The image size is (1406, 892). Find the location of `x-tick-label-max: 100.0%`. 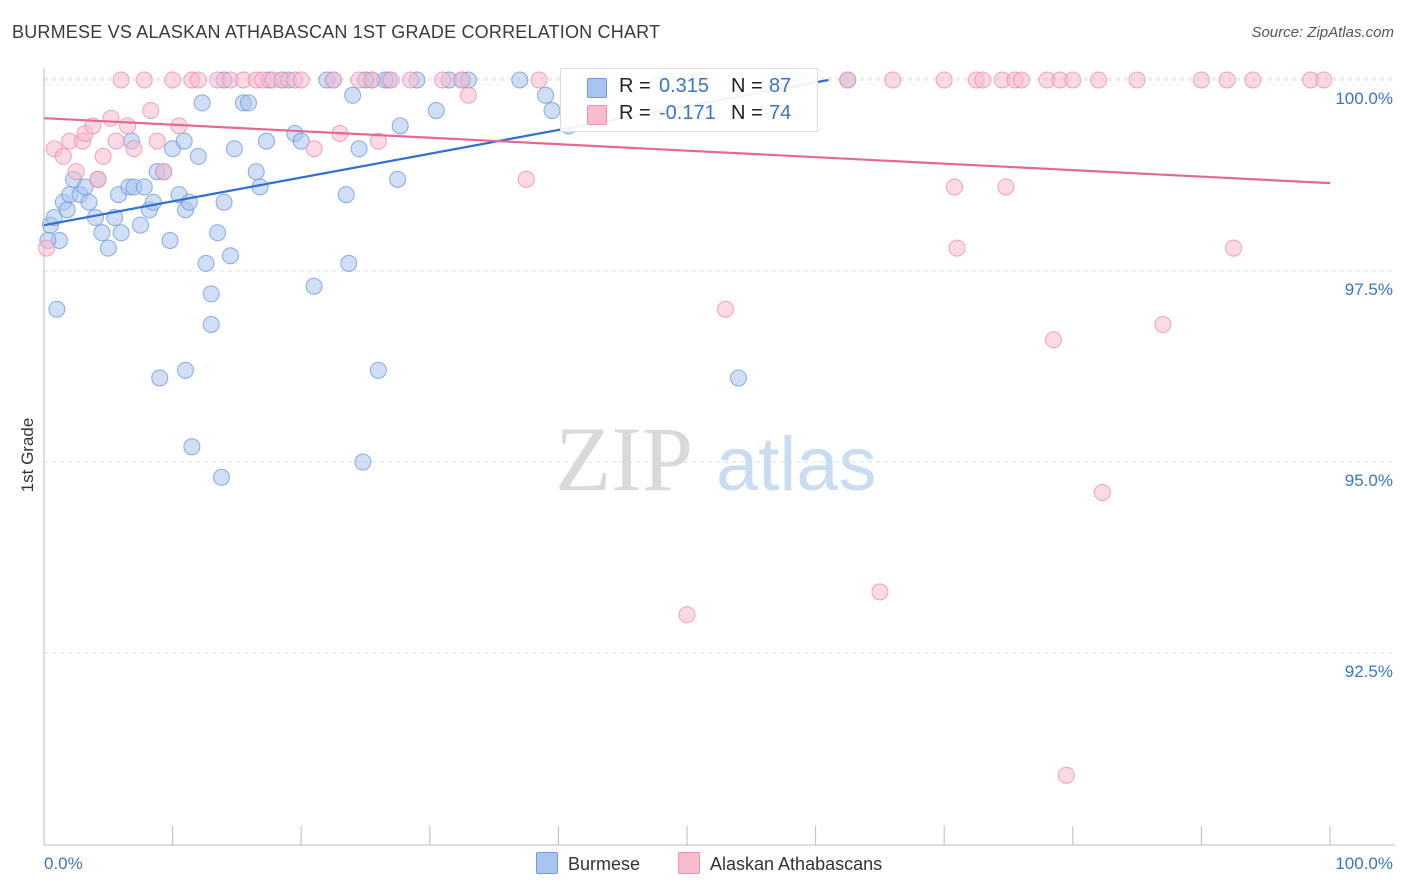

x-tick-label-max: 100.0% is located at coordinates (1364, 863).